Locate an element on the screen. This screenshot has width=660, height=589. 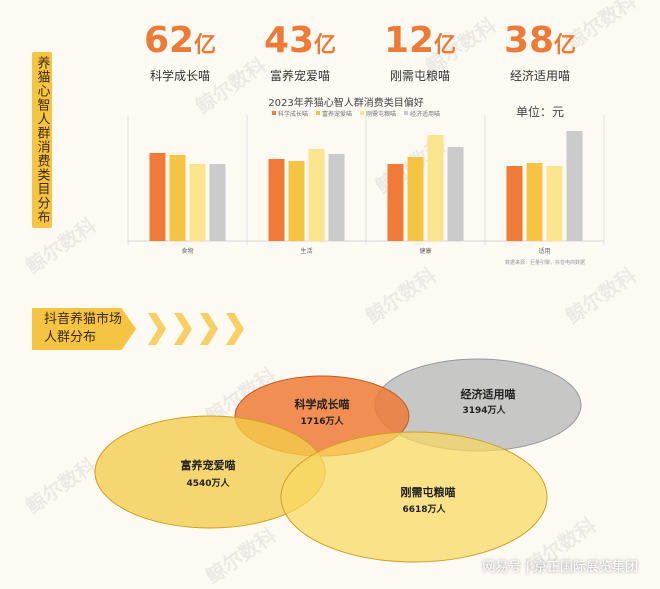
chart-unit-label: 单位：元 is located at coordinates (540, 111).